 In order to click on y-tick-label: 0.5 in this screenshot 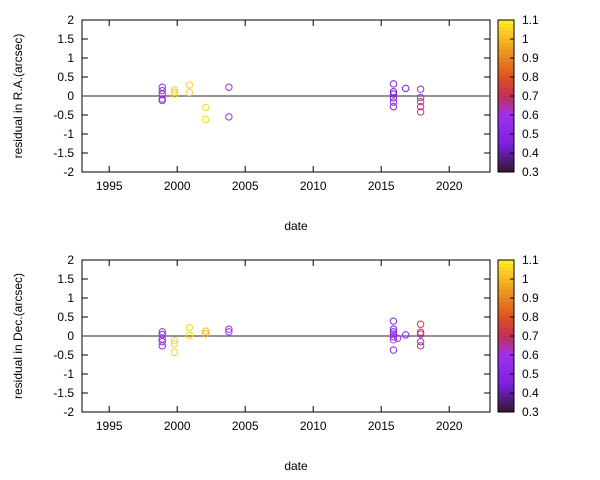, I will do `click(65, 317)`.